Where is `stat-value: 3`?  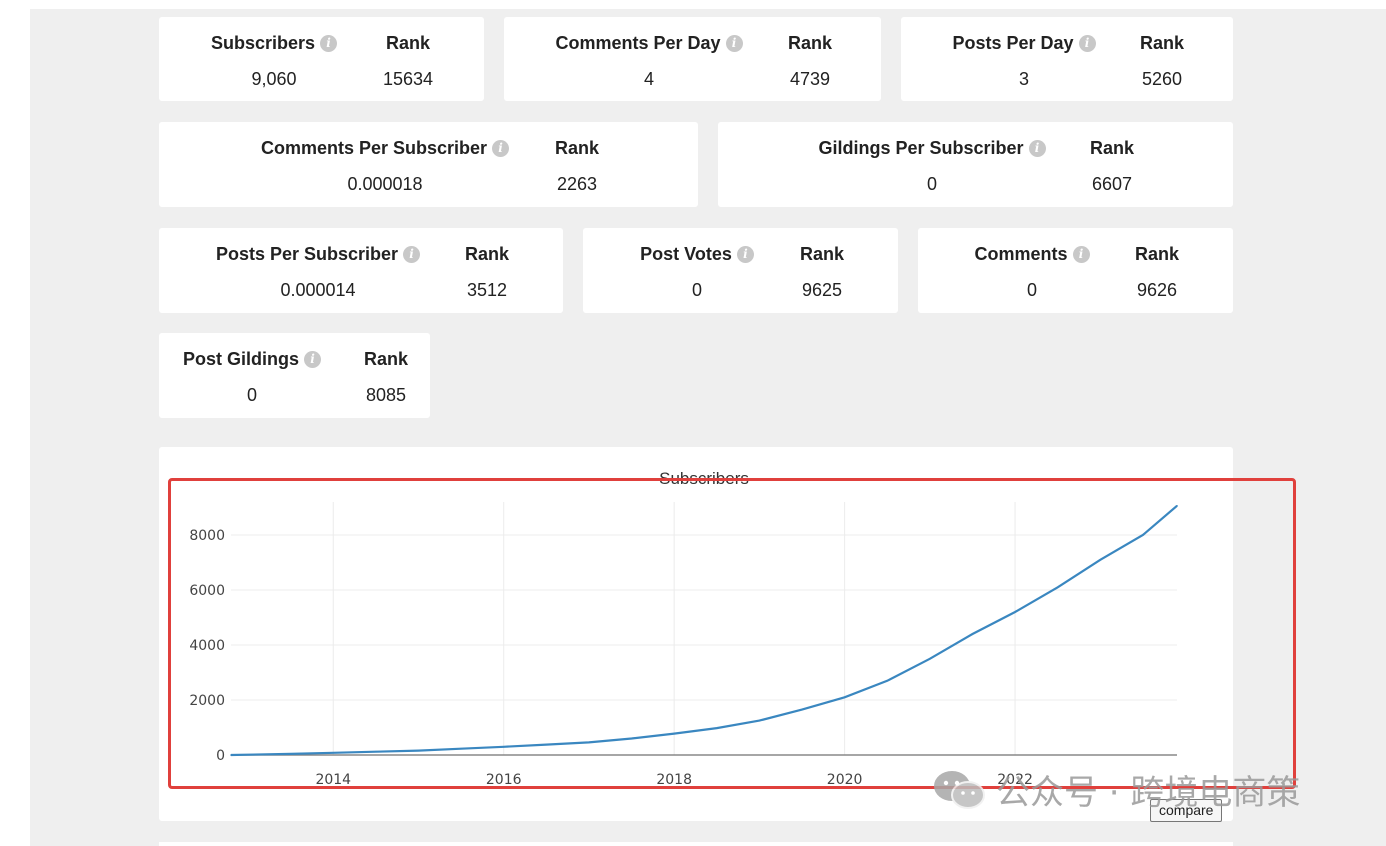
stat-value: 3 is located at coordinates (1023, 79).